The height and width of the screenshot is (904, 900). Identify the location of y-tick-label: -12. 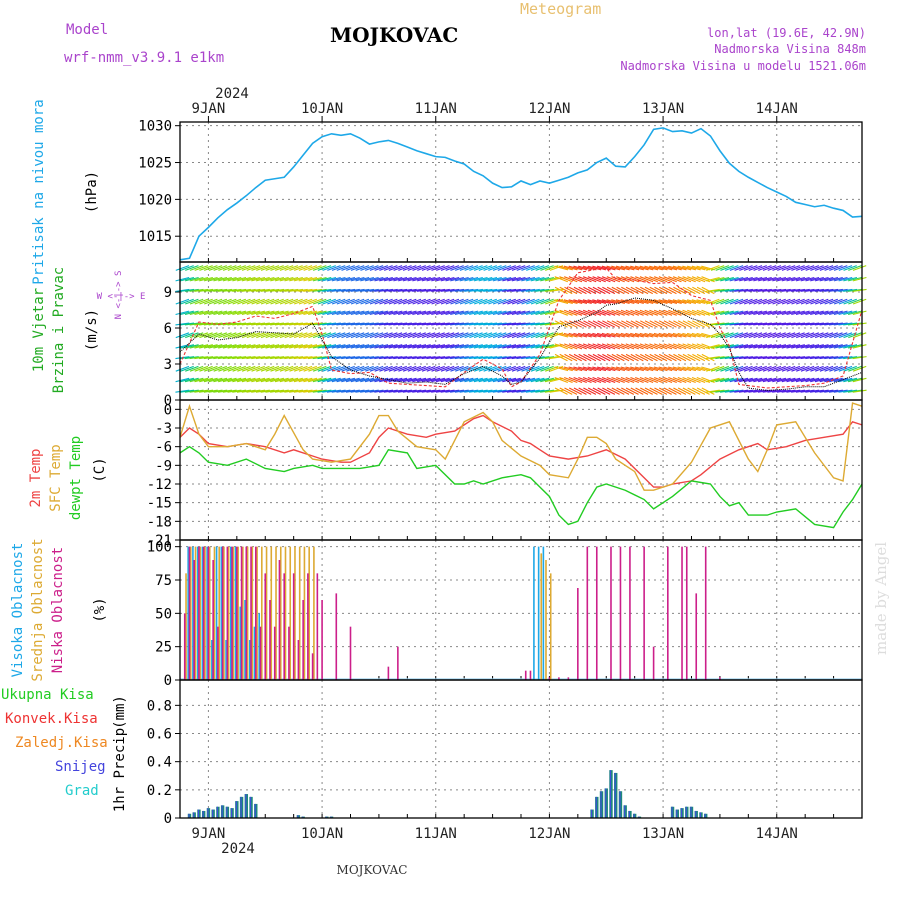
(159, 485).